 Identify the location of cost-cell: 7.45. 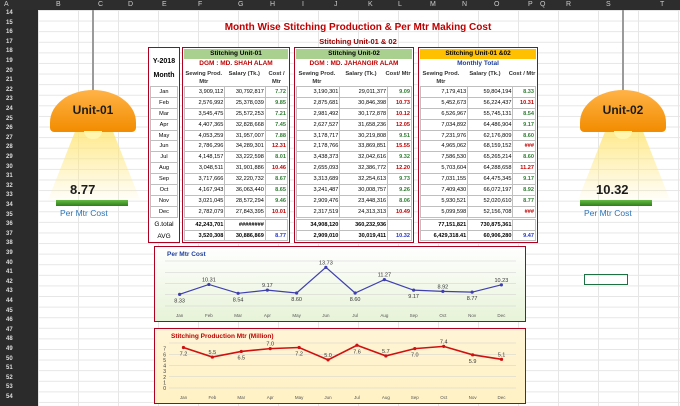
(276, 124).